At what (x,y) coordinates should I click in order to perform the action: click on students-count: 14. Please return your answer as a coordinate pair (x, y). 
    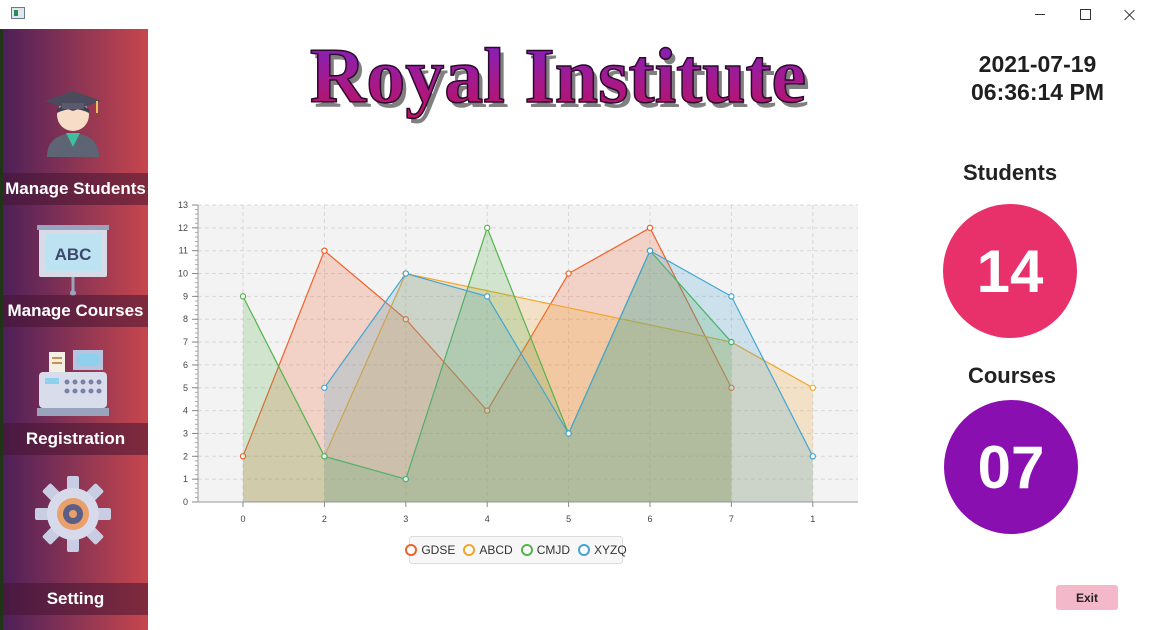
    Looking at the image, I should click on (1010, 271).